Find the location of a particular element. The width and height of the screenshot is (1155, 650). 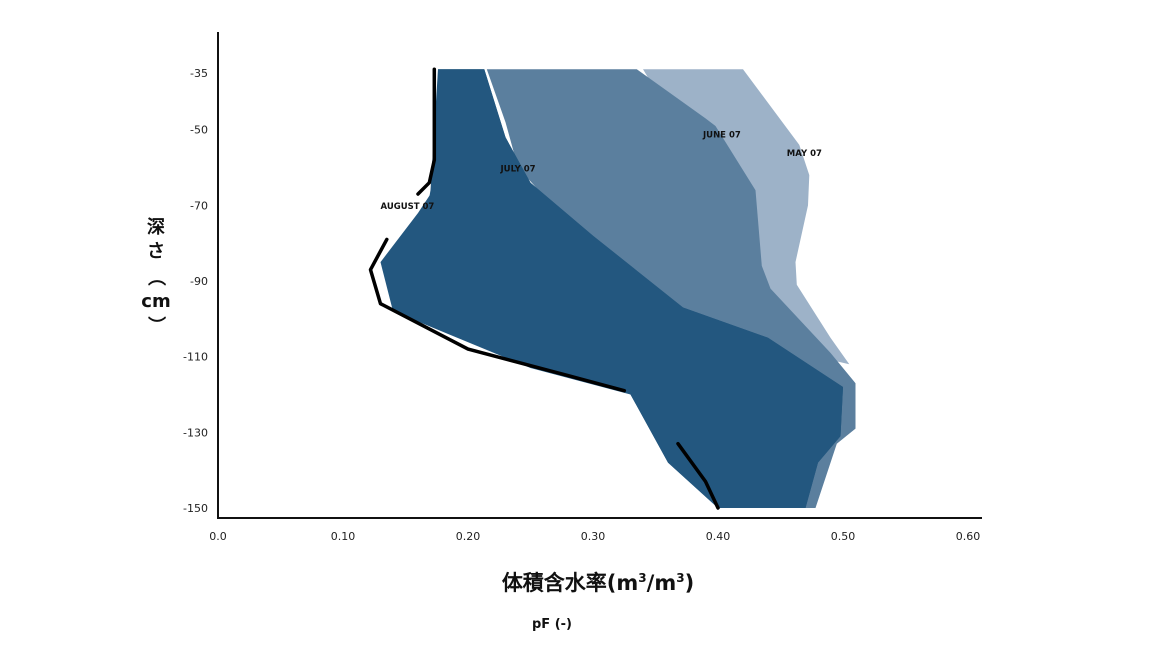

y-axis-label-char: さ is located at coordinates (156, 251).